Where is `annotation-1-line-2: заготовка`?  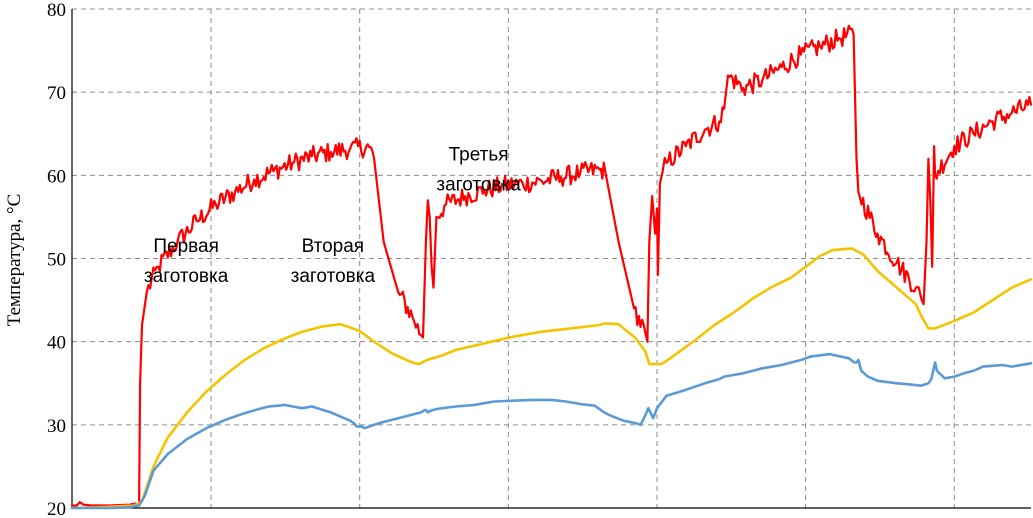
annotation-1-line-2: заготовка is located at coordinates (186, 276).